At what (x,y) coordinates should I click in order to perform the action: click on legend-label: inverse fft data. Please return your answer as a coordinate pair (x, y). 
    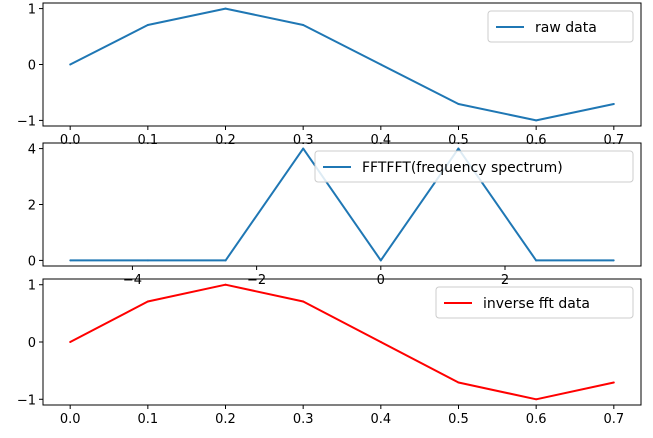
    Looking at the image, I should click on (536, 304).